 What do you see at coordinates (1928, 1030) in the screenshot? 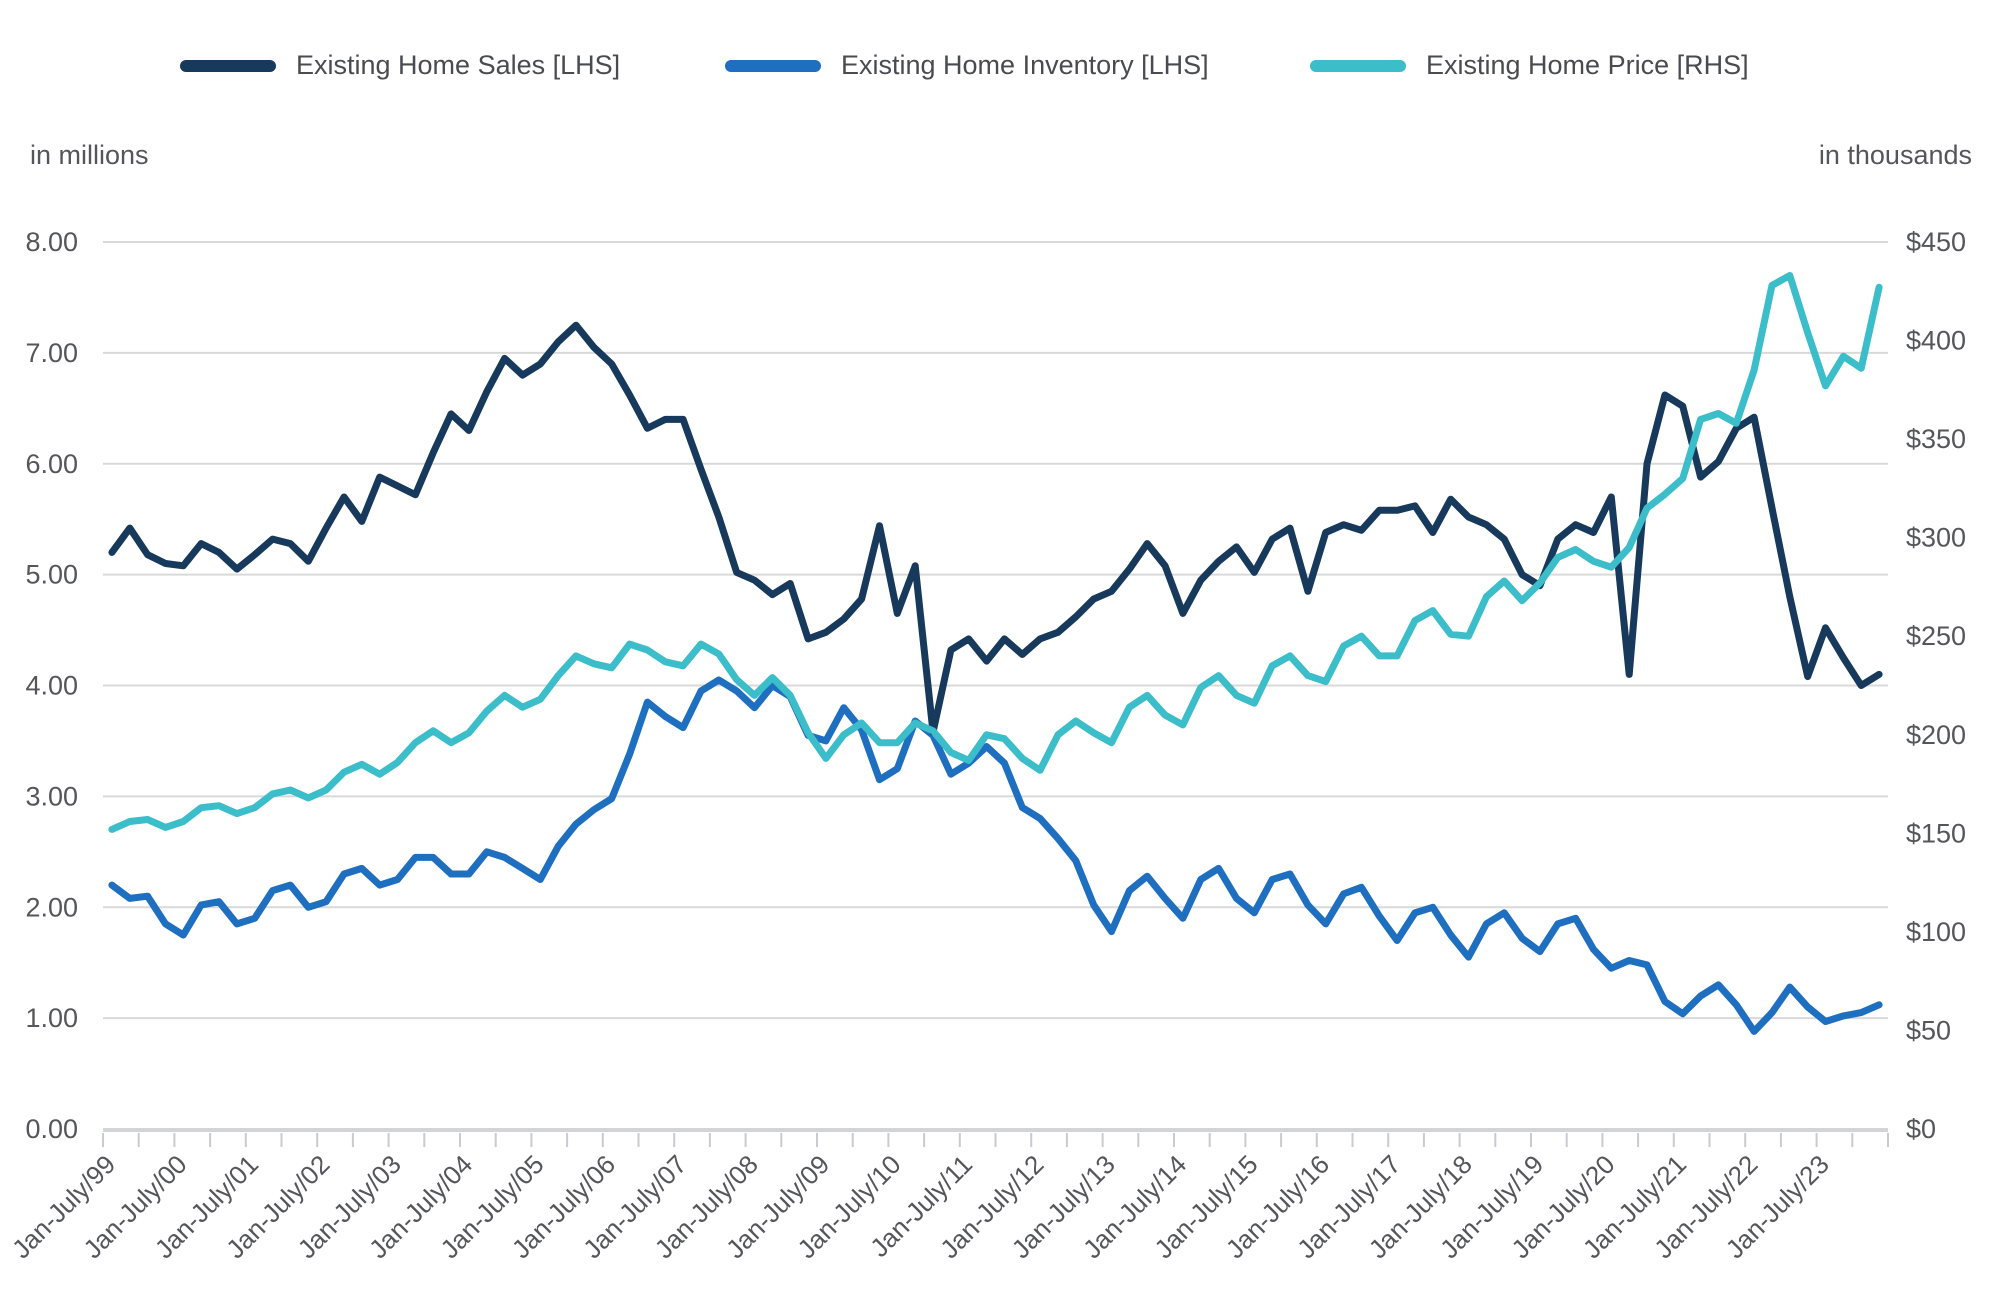
I see `y-axis-label-right: $50` at bounding box center [1928, 1030].